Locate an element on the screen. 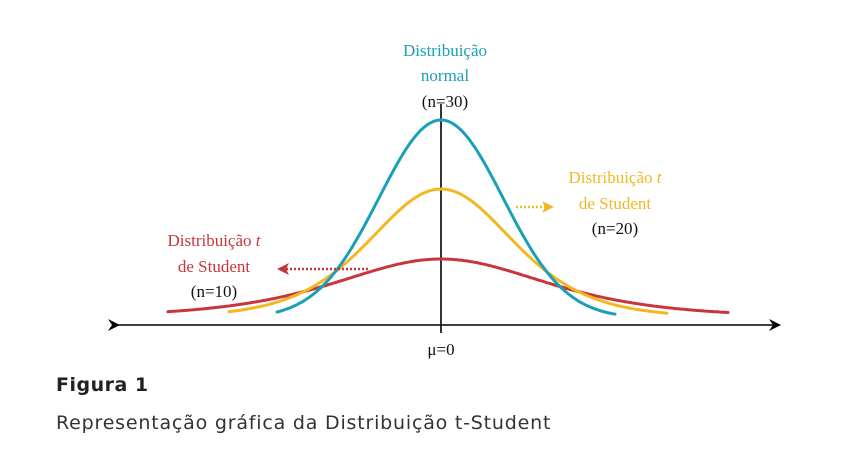 This screenshot has height=466, width=841. student-n10-label-n: (n=10) is located at coordinates (214, 291).